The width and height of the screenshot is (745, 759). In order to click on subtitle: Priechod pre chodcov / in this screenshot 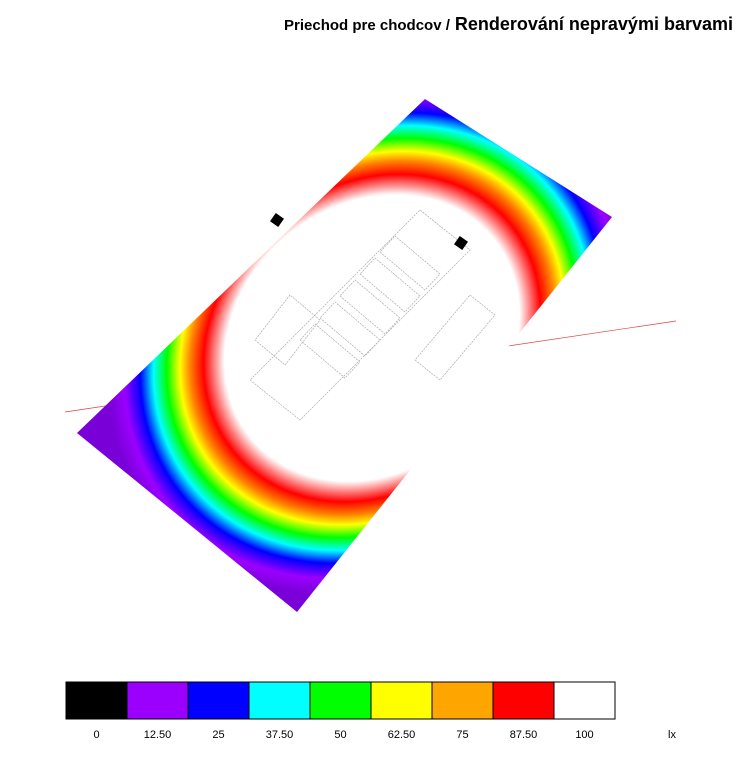, I will do `click(367, 25)`.